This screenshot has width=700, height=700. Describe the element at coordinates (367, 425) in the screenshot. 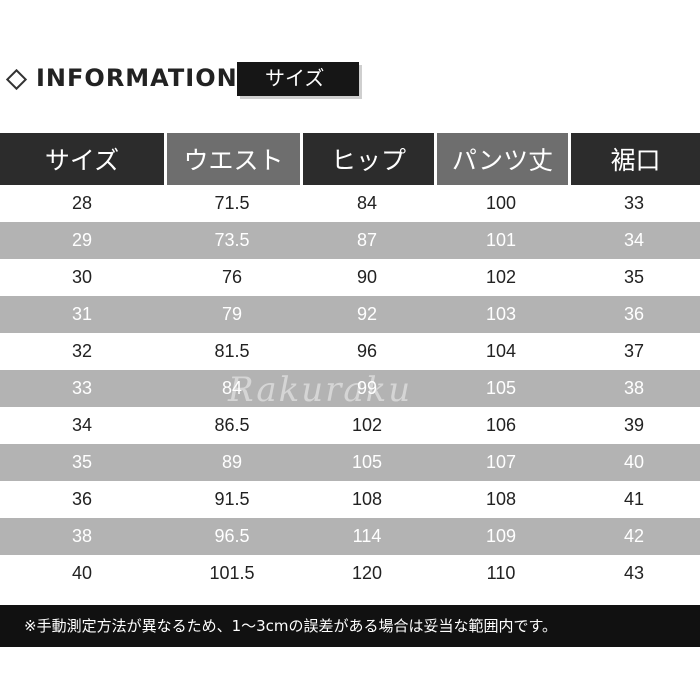

I see `cell-hip: 102` at that location.